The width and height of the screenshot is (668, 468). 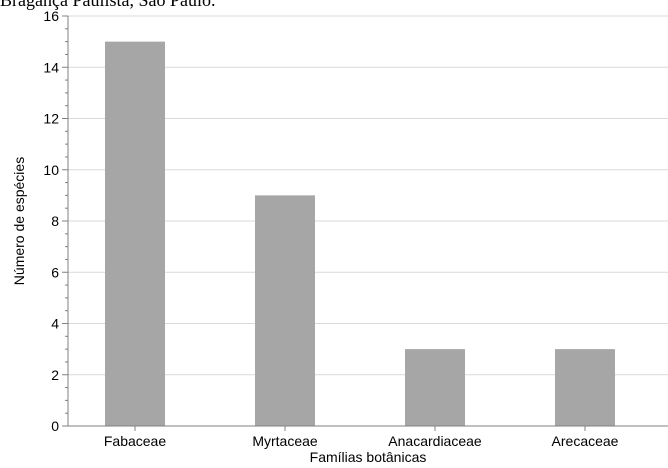 I want to click on y-tick-label: 16, so click(x=51, y=16).